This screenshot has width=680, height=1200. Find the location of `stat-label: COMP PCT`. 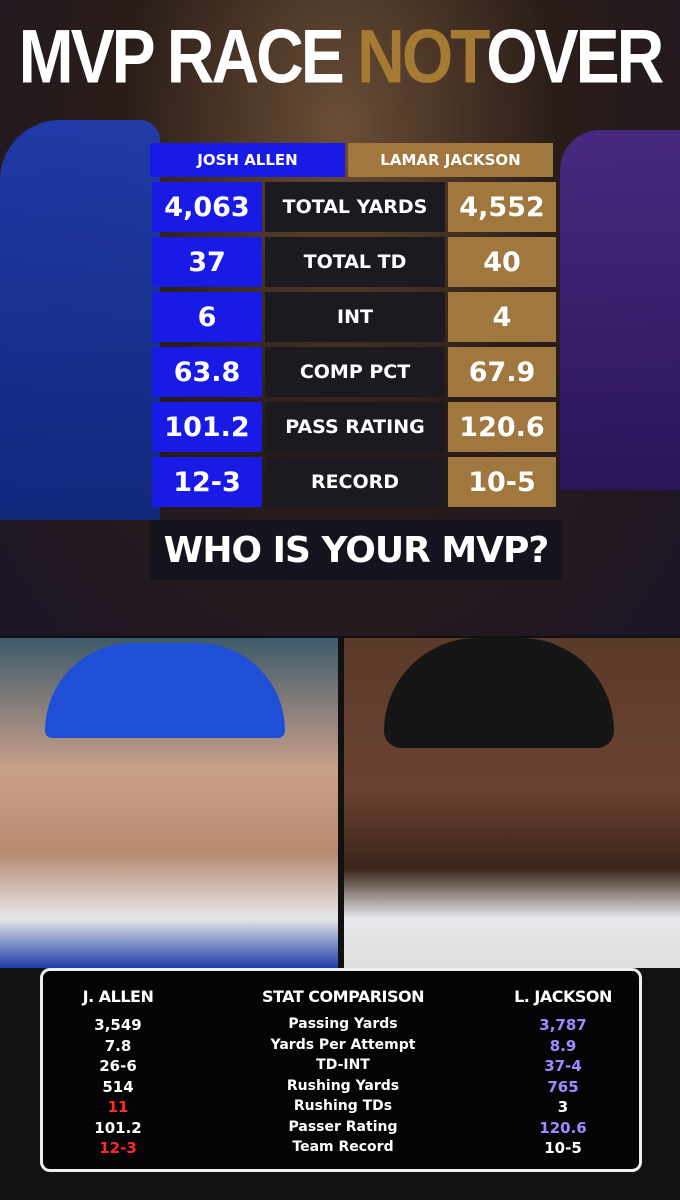

stat-label: COMP PCT is located at coordinates (355, 372).